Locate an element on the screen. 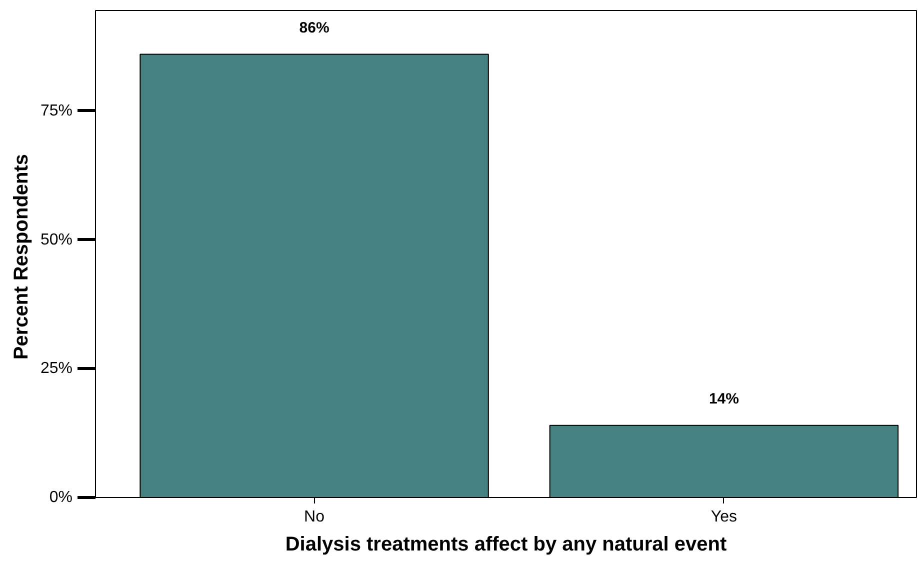 Image resolution: width=918 pixels, height=577 pixels. data-label: 14% is located at coordinates (723, 399).